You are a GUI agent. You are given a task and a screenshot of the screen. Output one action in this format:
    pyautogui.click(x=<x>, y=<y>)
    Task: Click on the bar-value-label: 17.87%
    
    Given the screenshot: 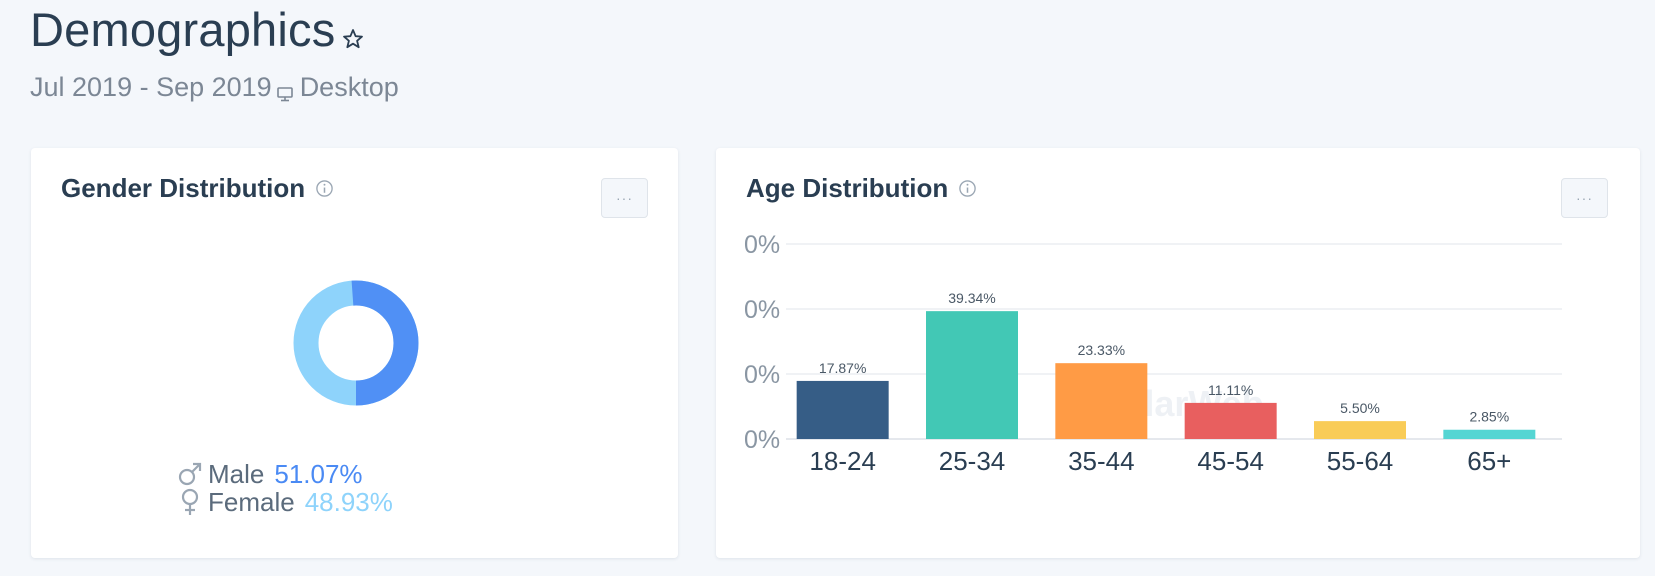 What is the action you would take?
    pyautogui.click(x=842, y=368)
    